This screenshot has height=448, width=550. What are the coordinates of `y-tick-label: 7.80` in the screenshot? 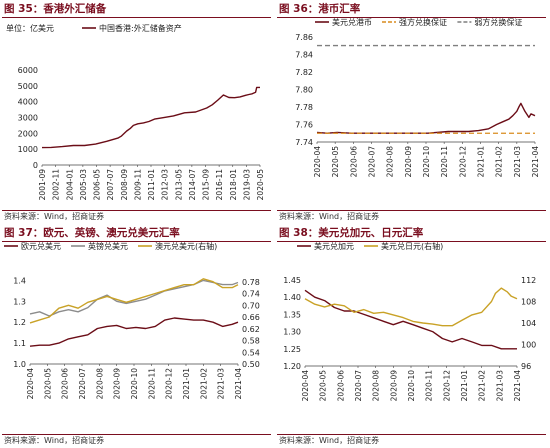 It's located at (304, 89).